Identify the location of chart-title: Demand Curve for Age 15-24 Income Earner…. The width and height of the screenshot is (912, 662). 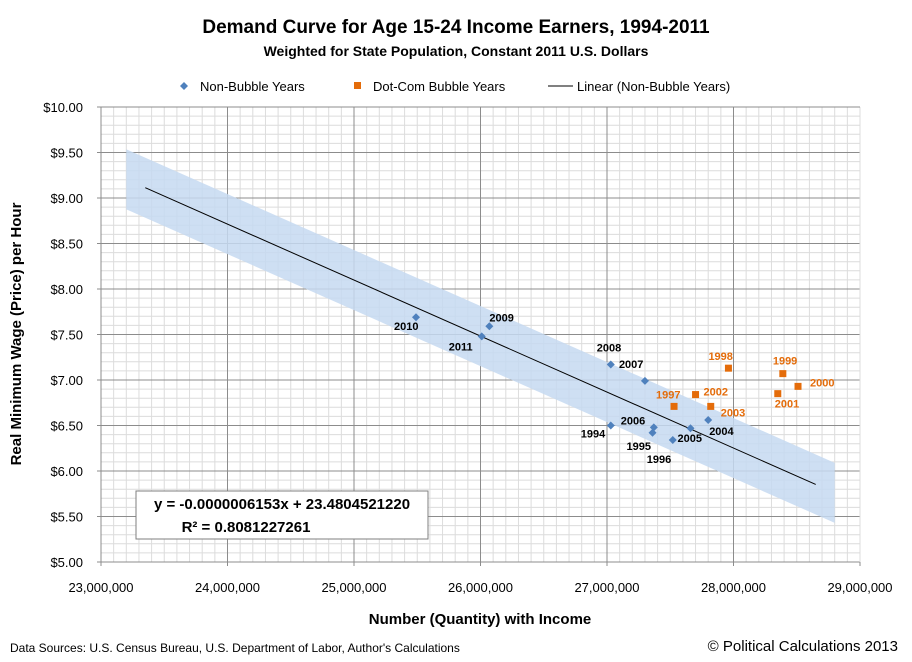
(456, 27).